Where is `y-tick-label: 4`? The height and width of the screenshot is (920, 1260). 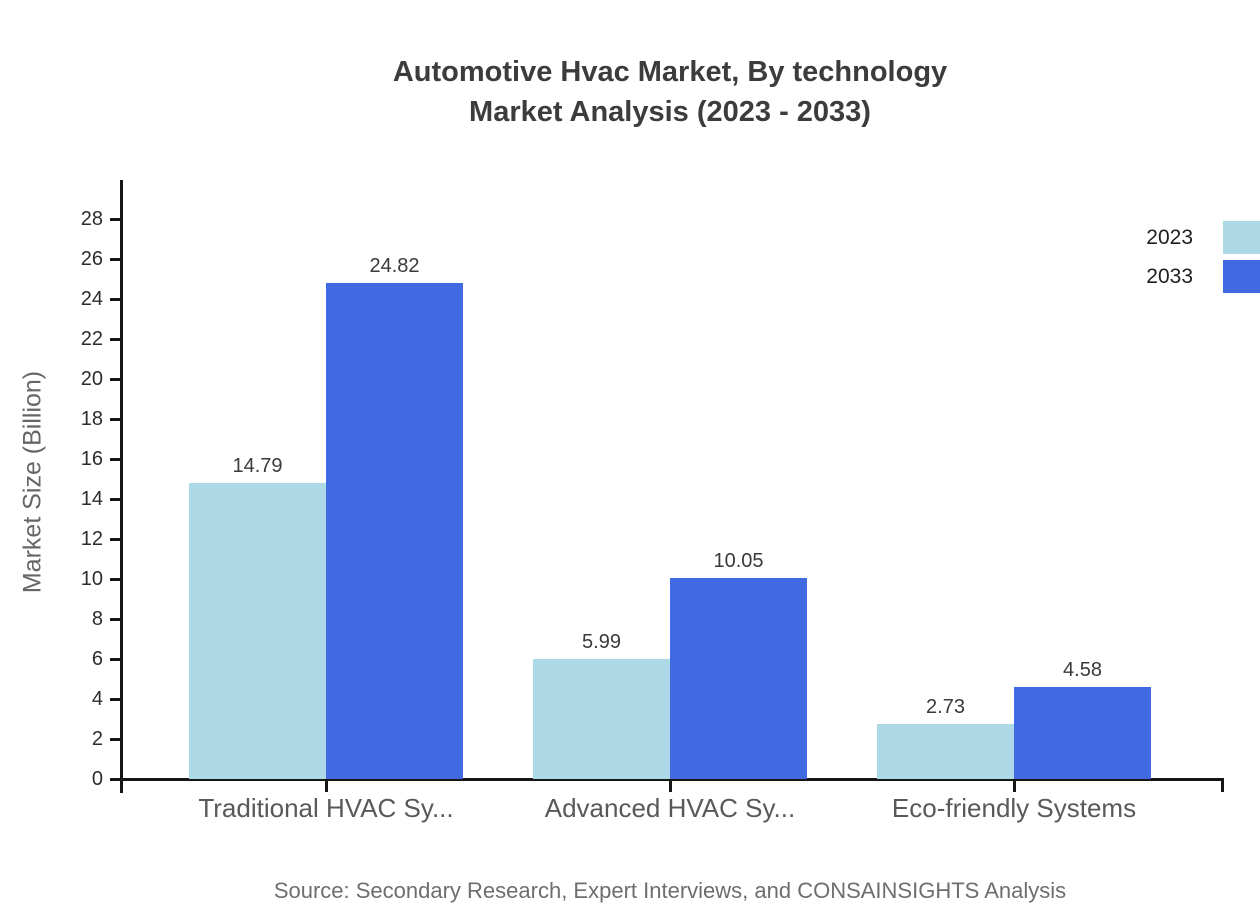 y-tick-label: 4 is located at coordinates (97, 699).